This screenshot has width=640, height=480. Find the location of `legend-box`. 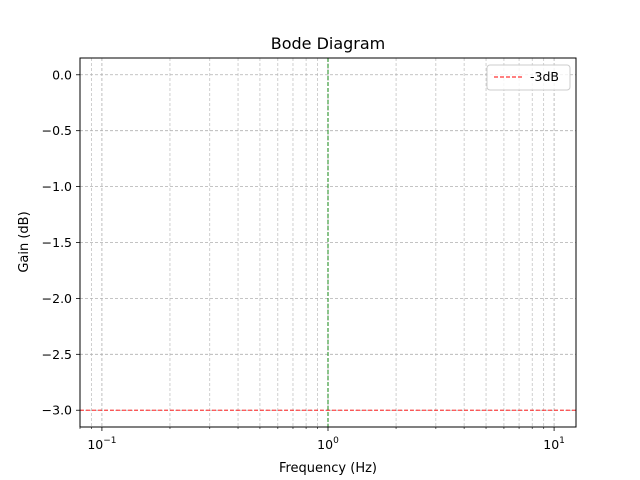

legend-box is located at coordinates (528, 77).